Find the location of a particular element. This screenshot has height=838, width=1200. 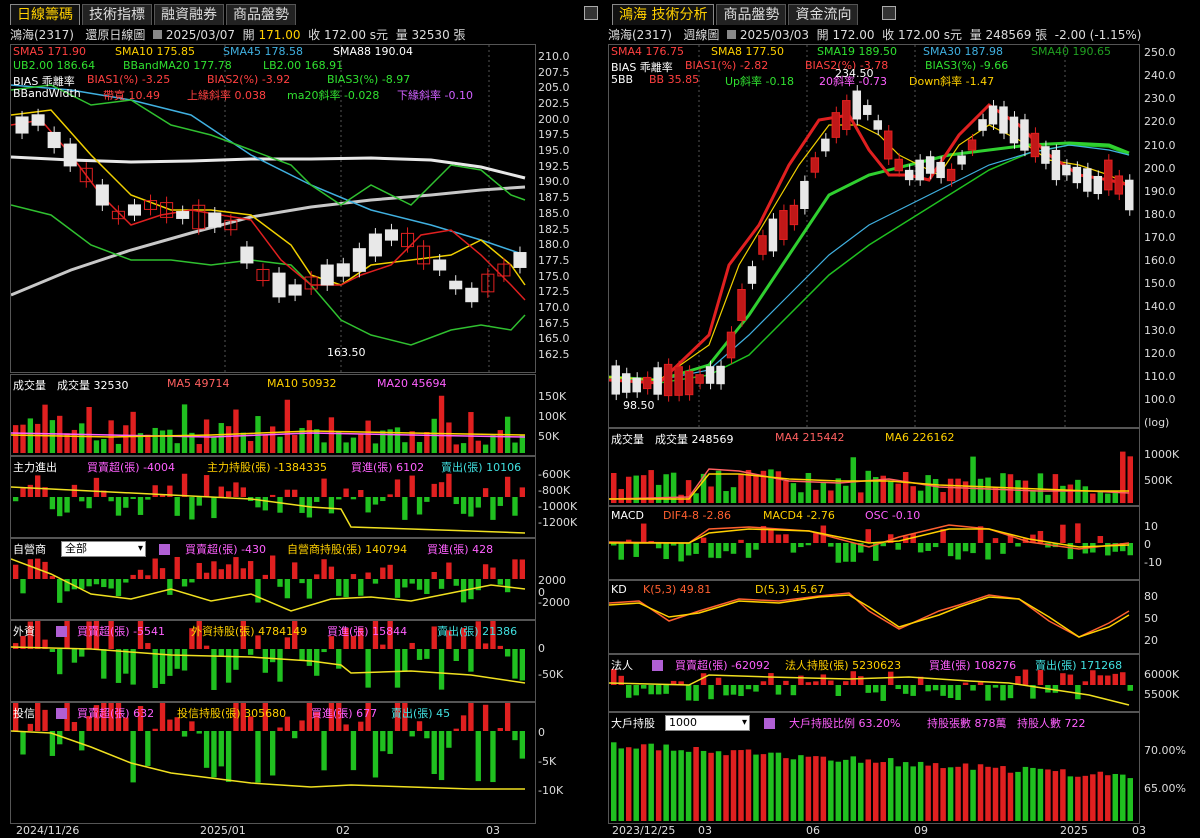

holders-count: 持股人數 722 is located at coordinates (1051, 723).